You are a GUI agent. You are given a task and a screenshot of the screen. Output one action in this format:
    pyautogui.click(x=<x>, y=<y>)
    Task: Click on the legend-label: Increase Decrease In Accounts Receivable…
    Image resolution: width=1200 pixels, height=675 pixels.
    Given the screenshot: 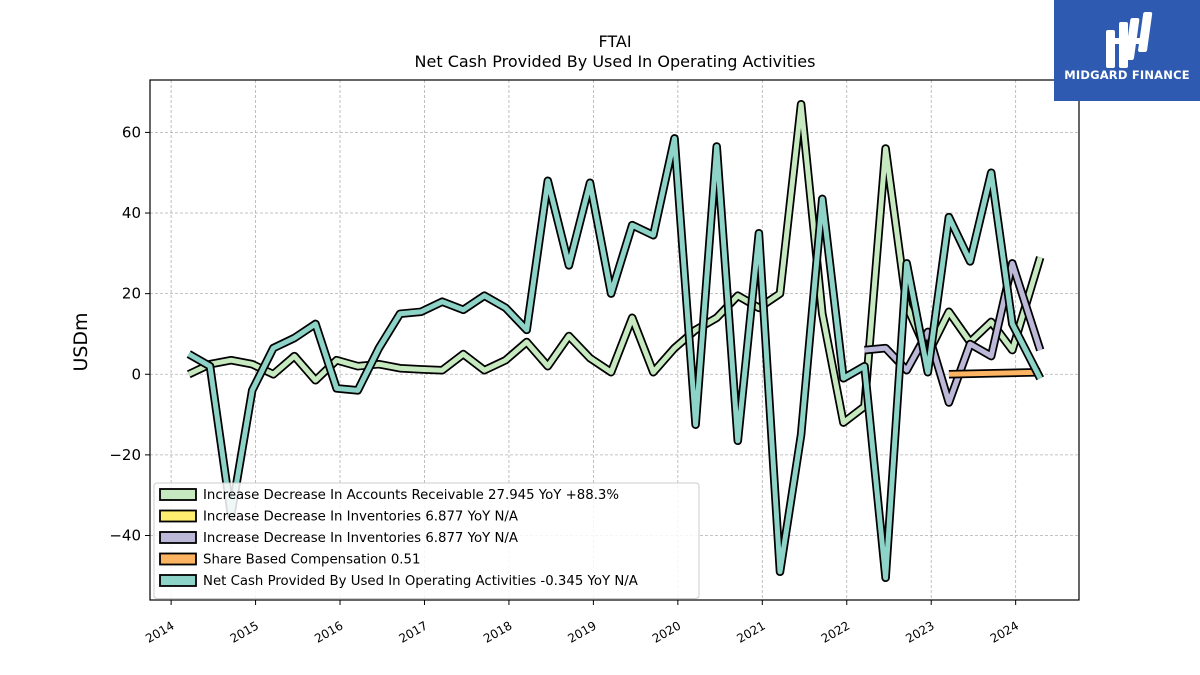 What is the action you would take?
    pyautogui.click(x=411, y=495)
    